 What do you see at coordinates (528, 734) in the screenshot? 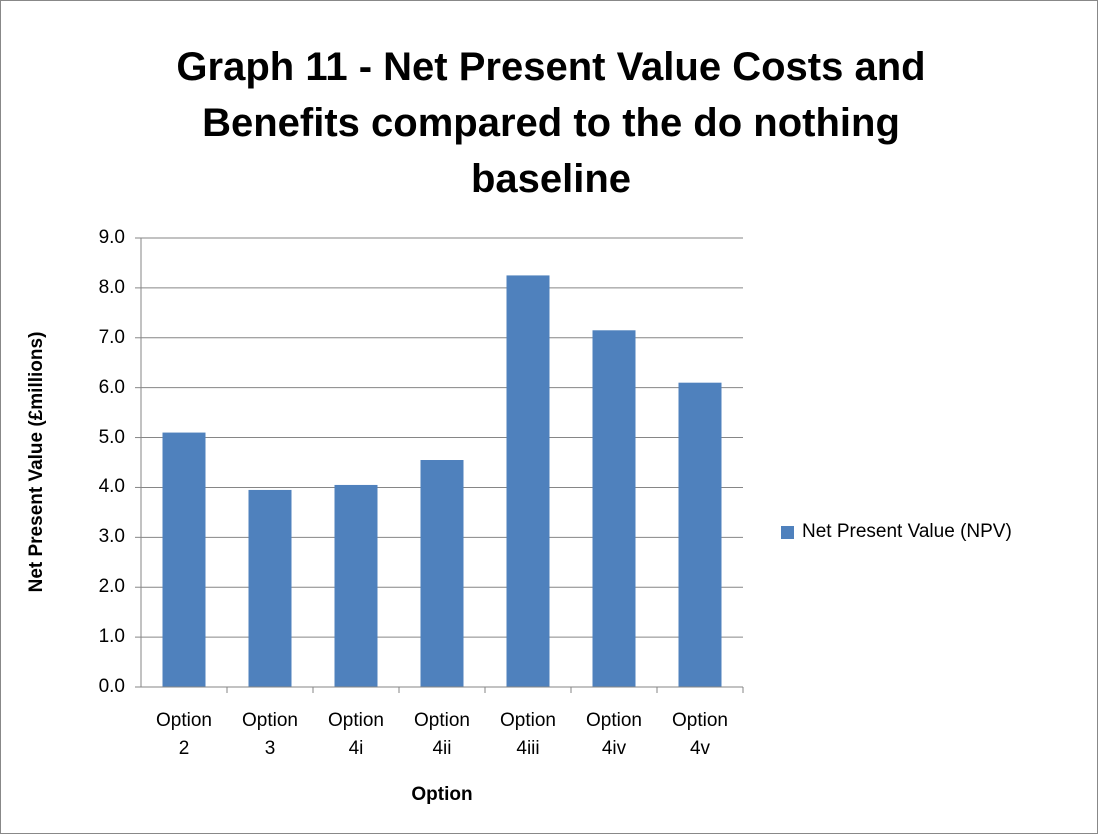
I see `x-tick-label: Option 4iii` at bounding box center [528, 734].